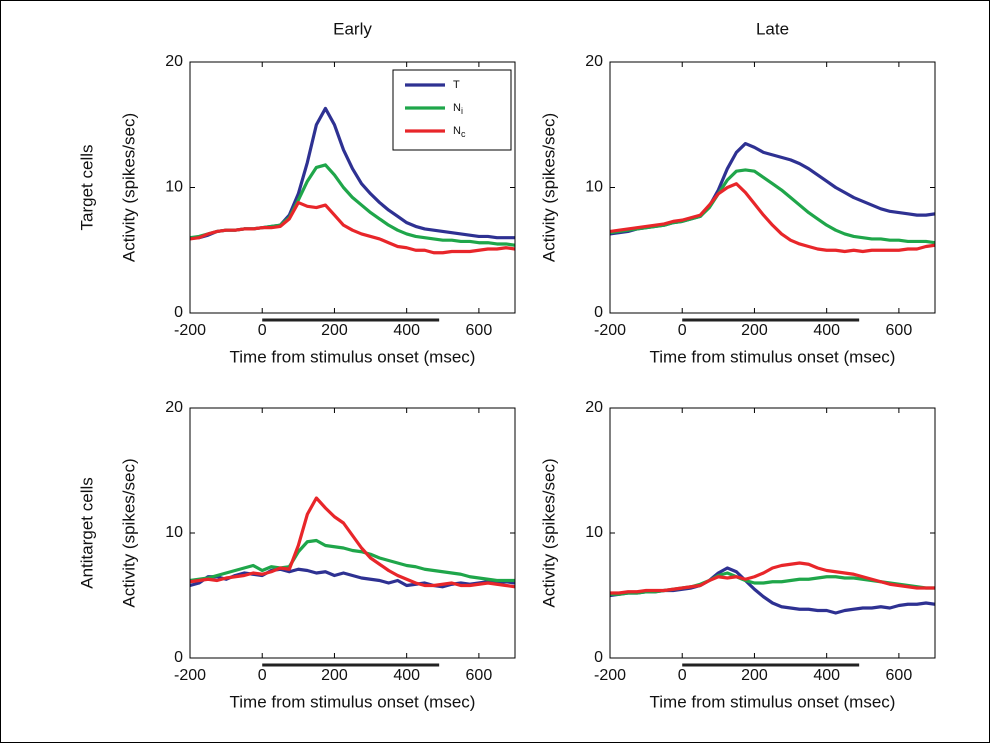  What do you see at coordinates (86, 188) in the screenshot?
I see `row-label: Target cells` at bounding box center [86, 188].